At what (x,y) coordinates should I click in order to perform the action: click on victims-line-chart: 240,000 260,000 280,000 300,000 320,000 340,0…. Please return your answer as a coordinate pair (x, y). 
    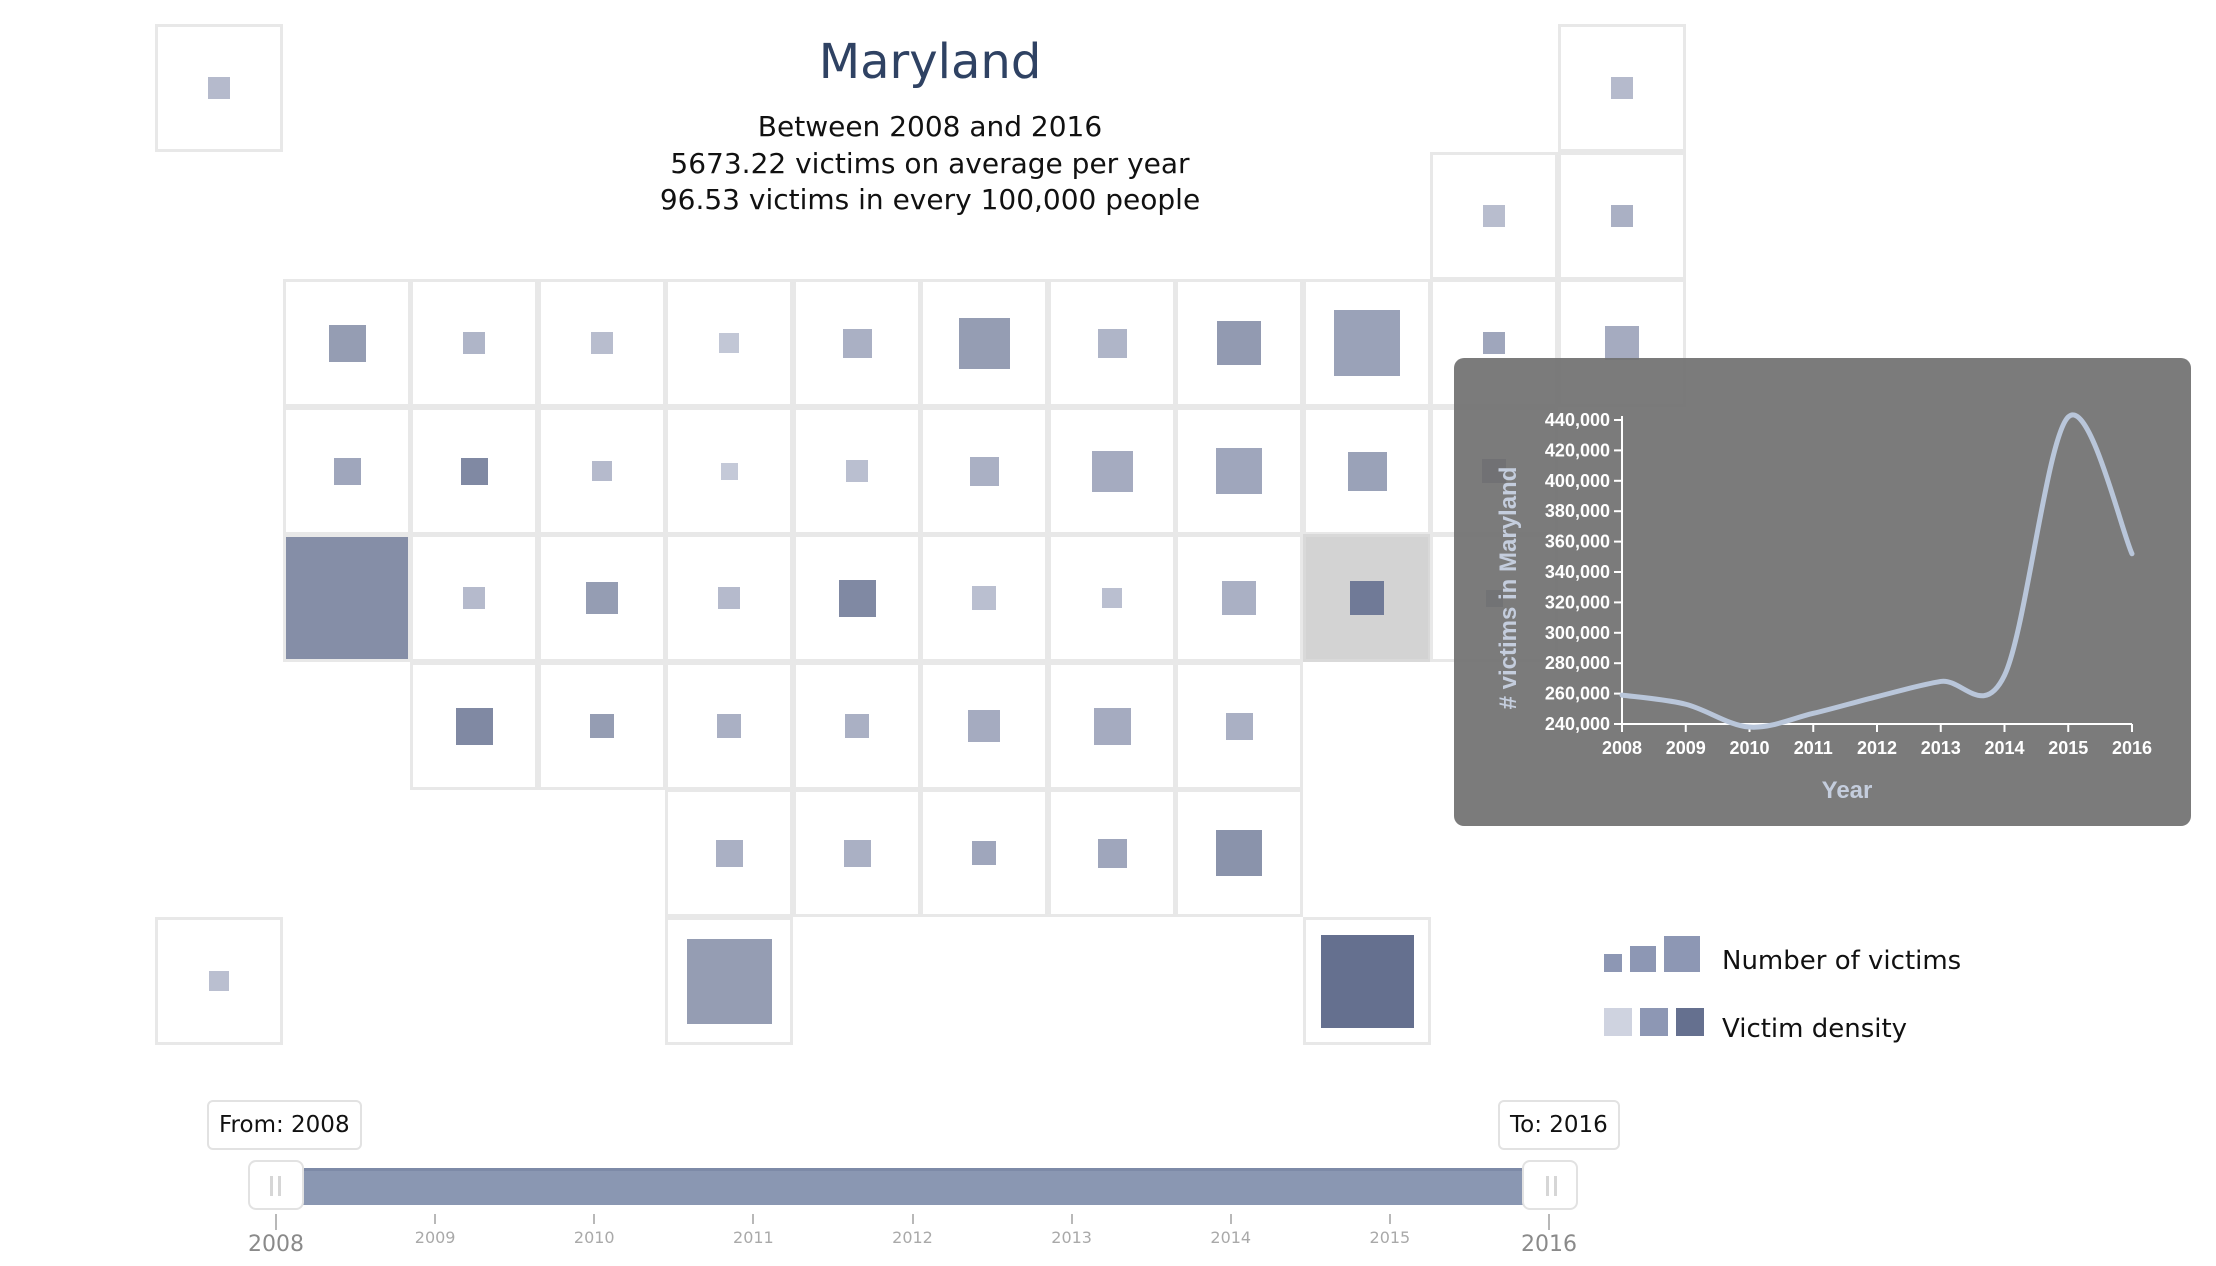
    Looking at the image, I should click on (1823, 607).